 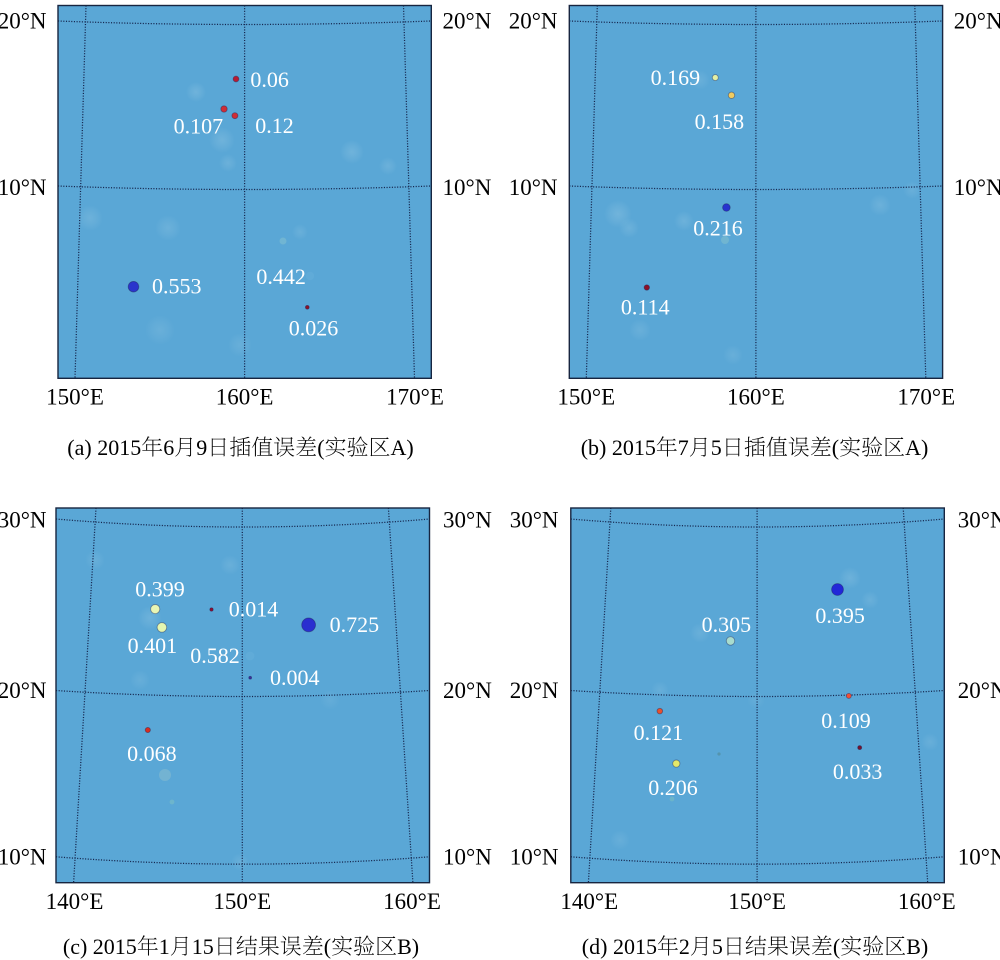 What do you see at coordinates (152, 753) in the screenshot?
I see `svg-text: 0.068` at bounding box center [152, 753].